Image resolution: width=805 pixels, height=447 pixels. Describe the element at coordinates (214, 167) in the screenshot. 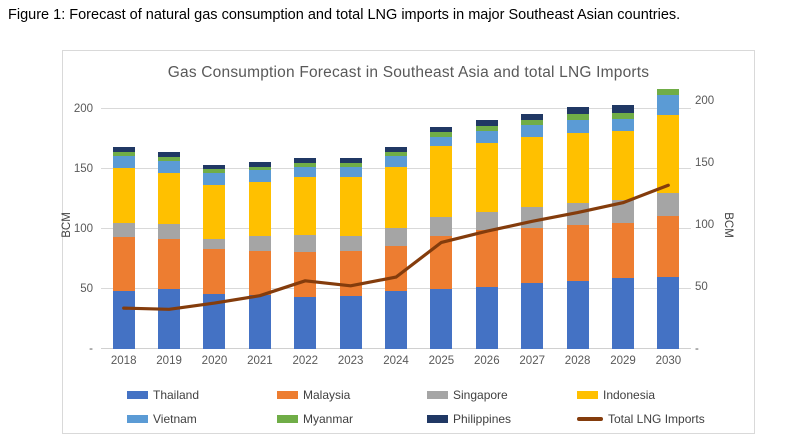

I see `bar-segment-philippines-2020` at that location.